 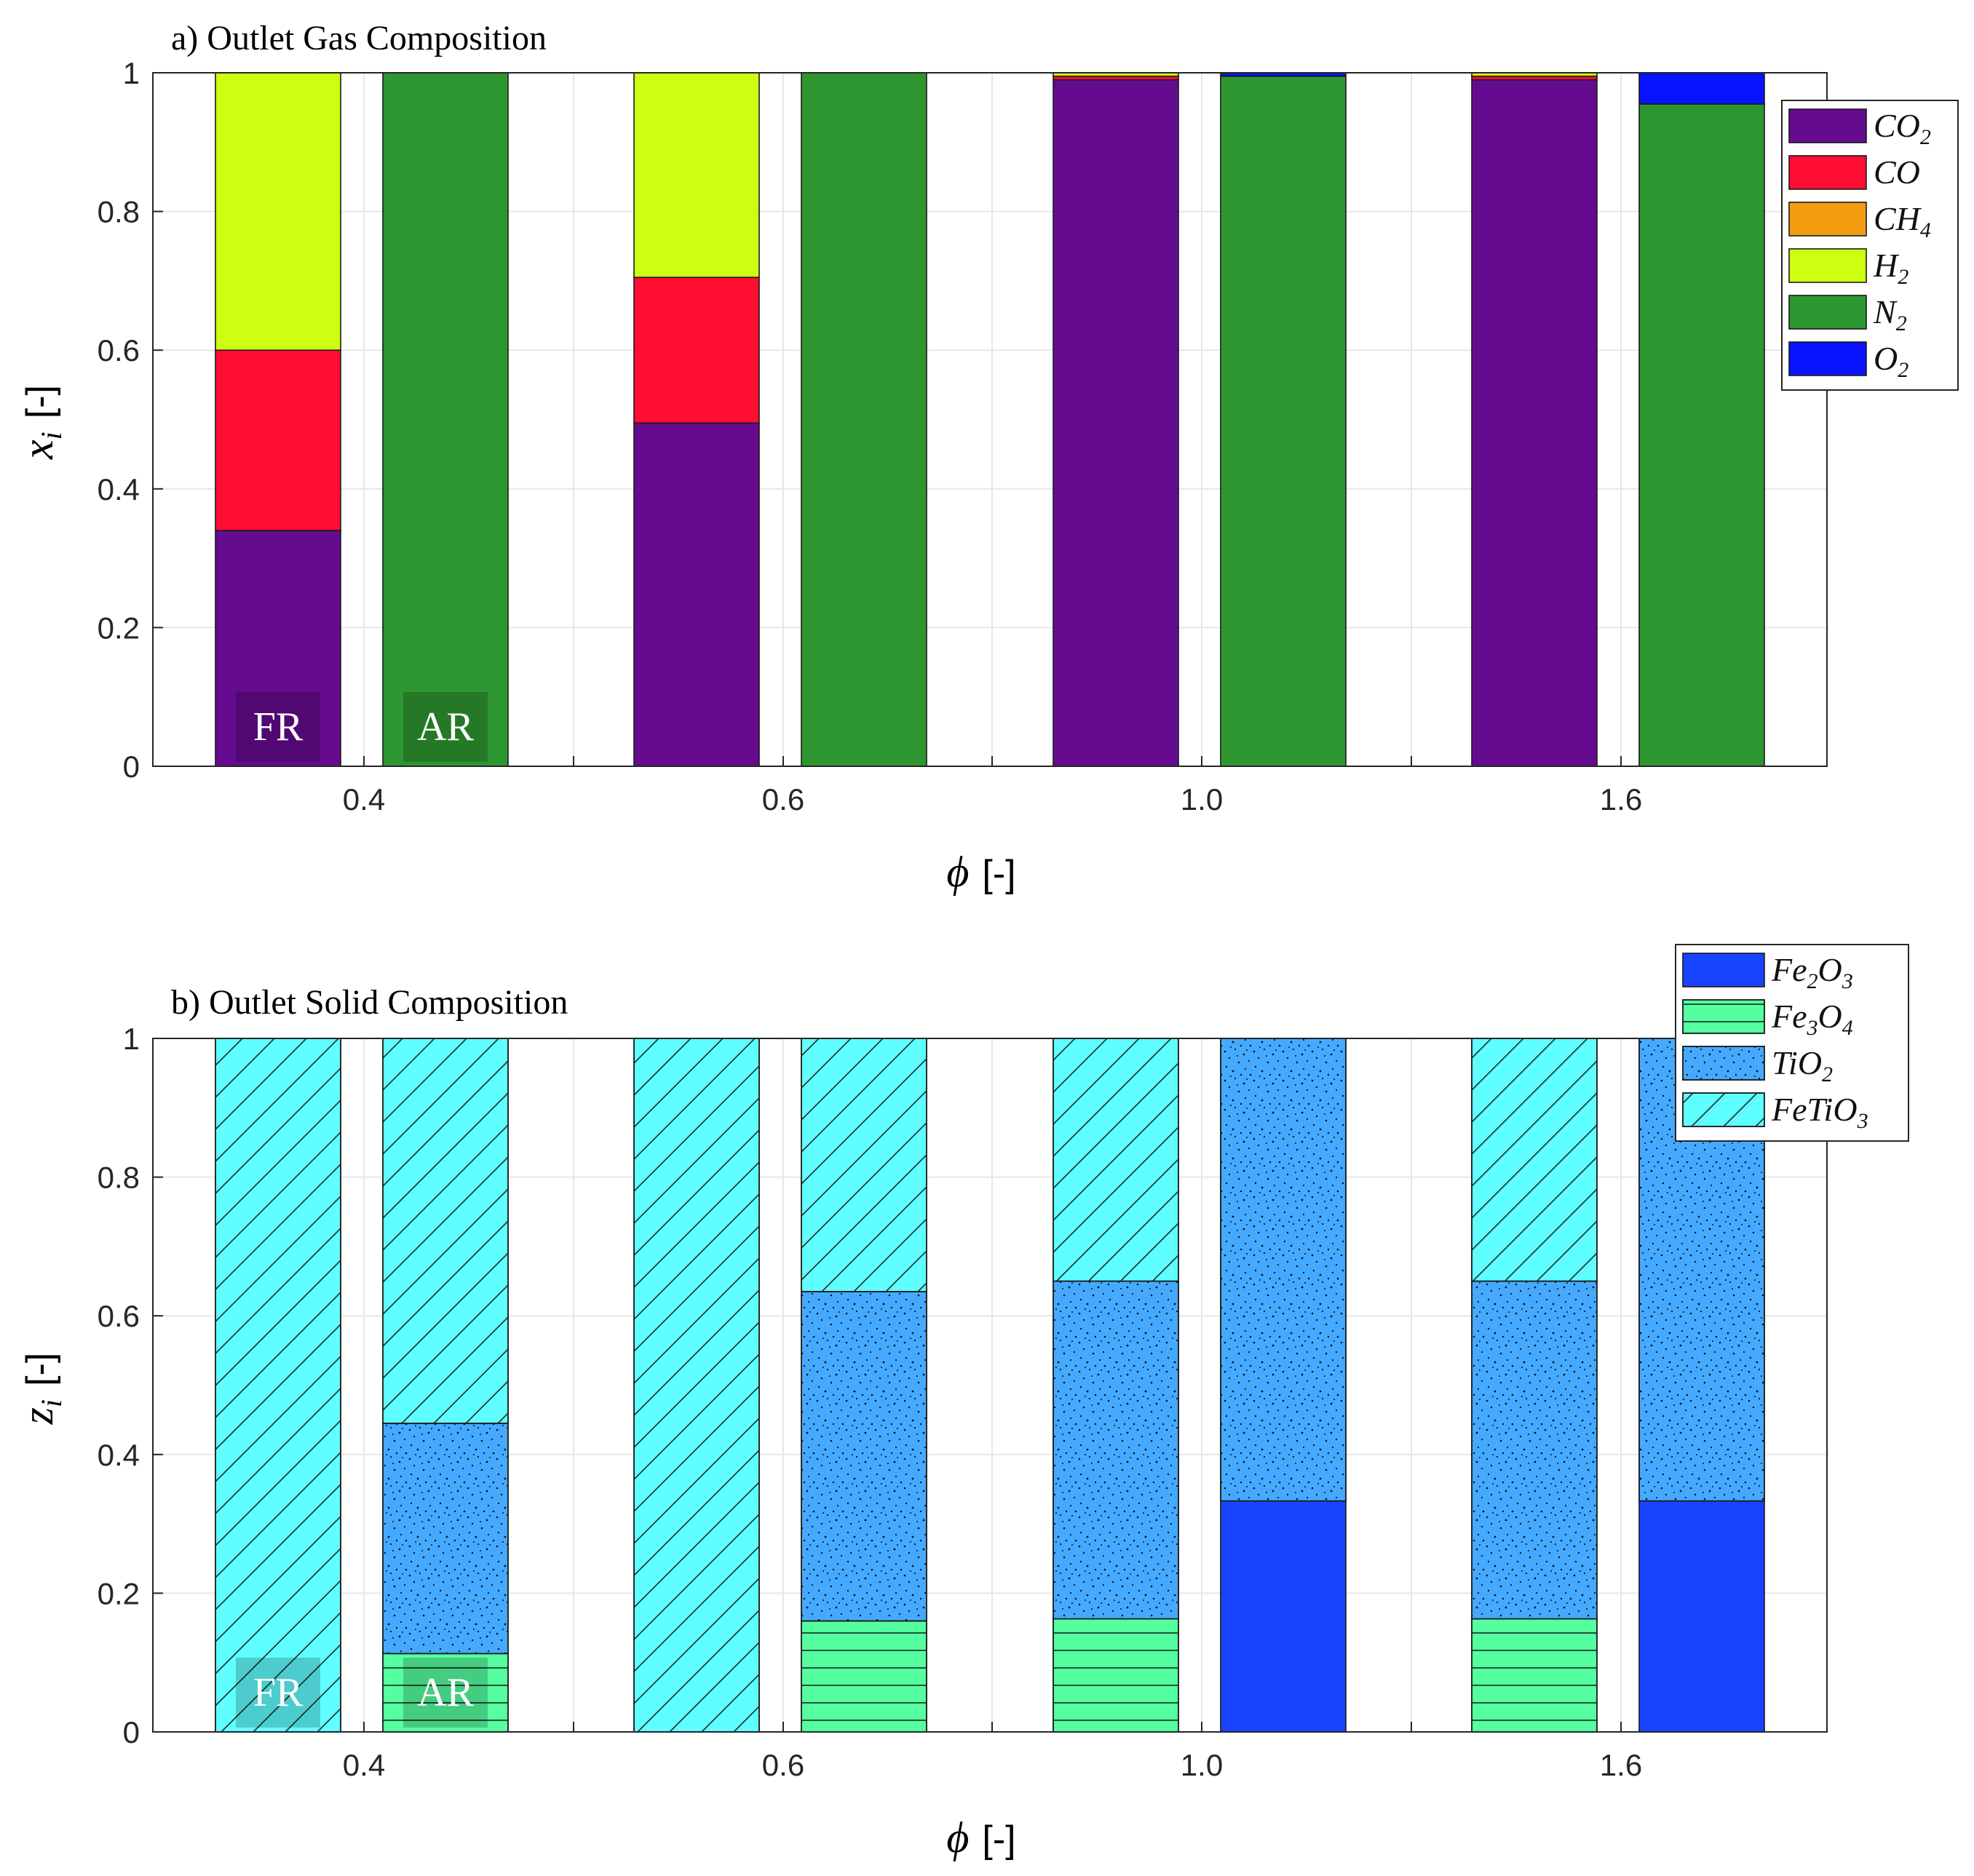 I want to click on legend-swatch-ch4, so click(x=1828, y=219).